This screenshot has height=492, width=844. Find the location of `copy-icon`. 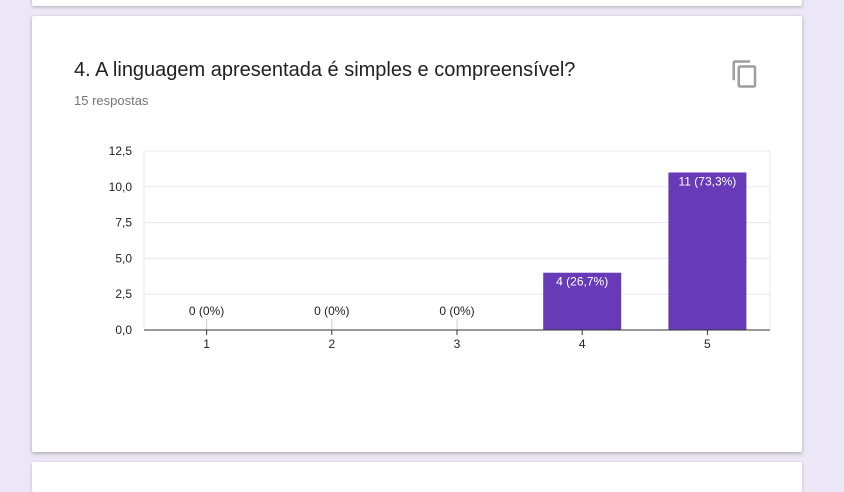

copy-icon is located at coordinates (744, 74).